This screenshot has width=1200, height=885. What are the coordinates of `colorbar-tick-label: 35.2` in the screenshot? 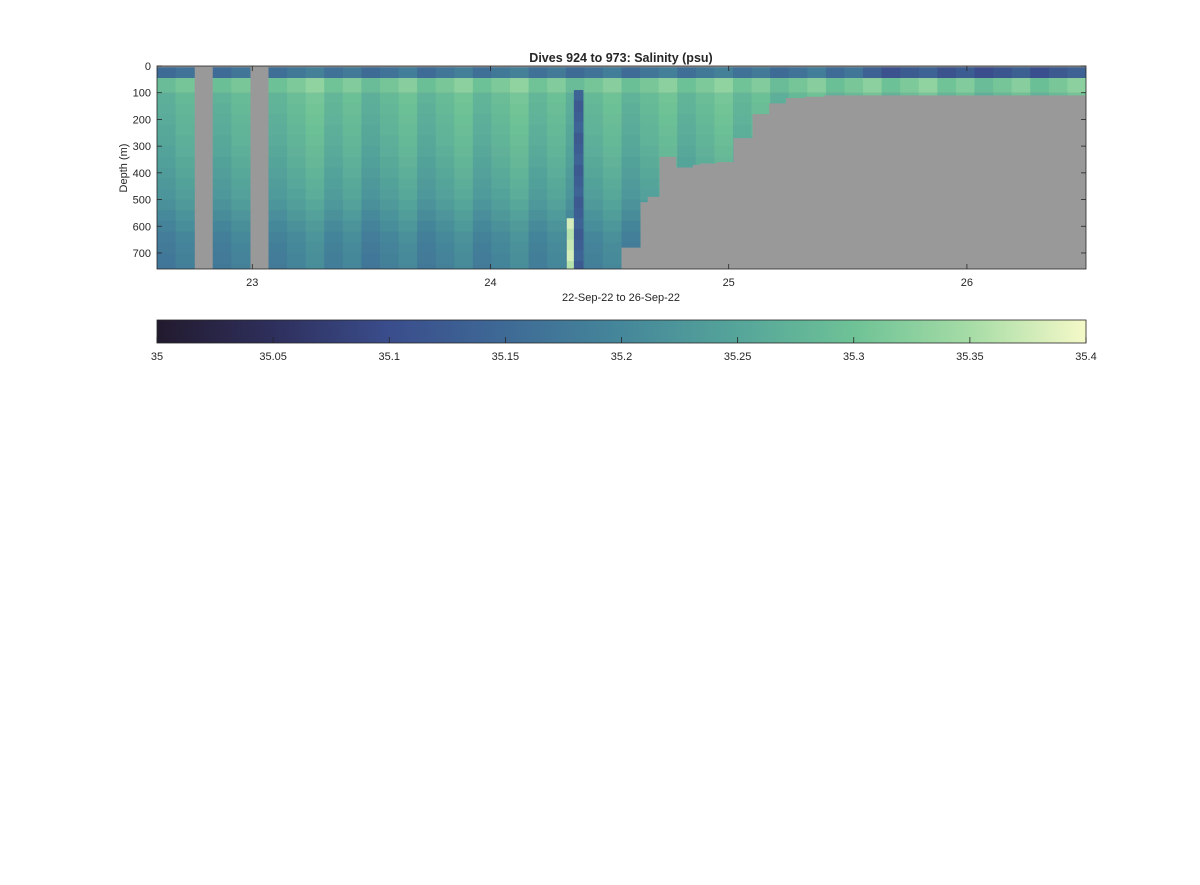 It's located at (621, 357).